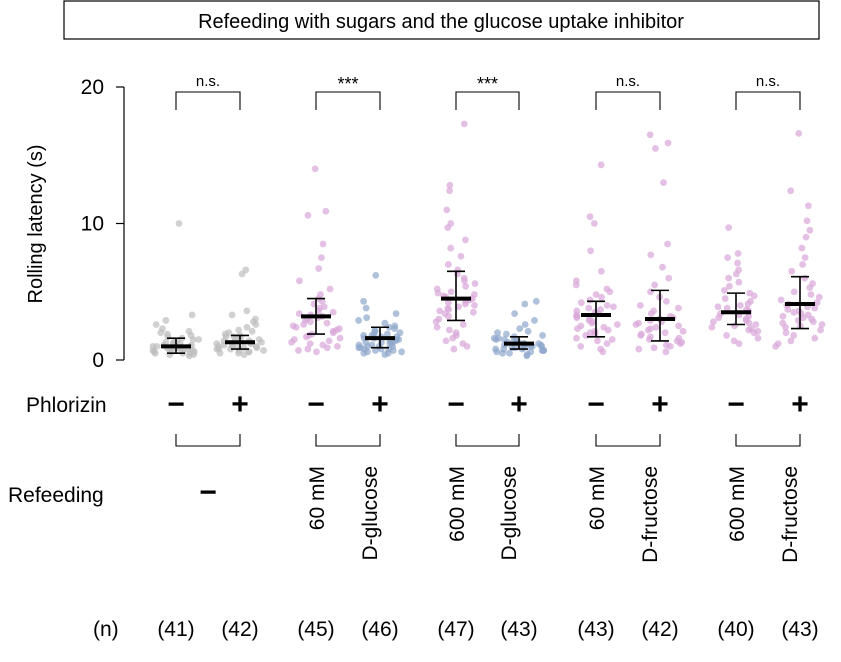 This screenshot has height=662, width=841. What do you see at coordinates (509, 513) in the screenshot?
I see `refeeding-label: D-glucose` at bounding box center [509, 513].